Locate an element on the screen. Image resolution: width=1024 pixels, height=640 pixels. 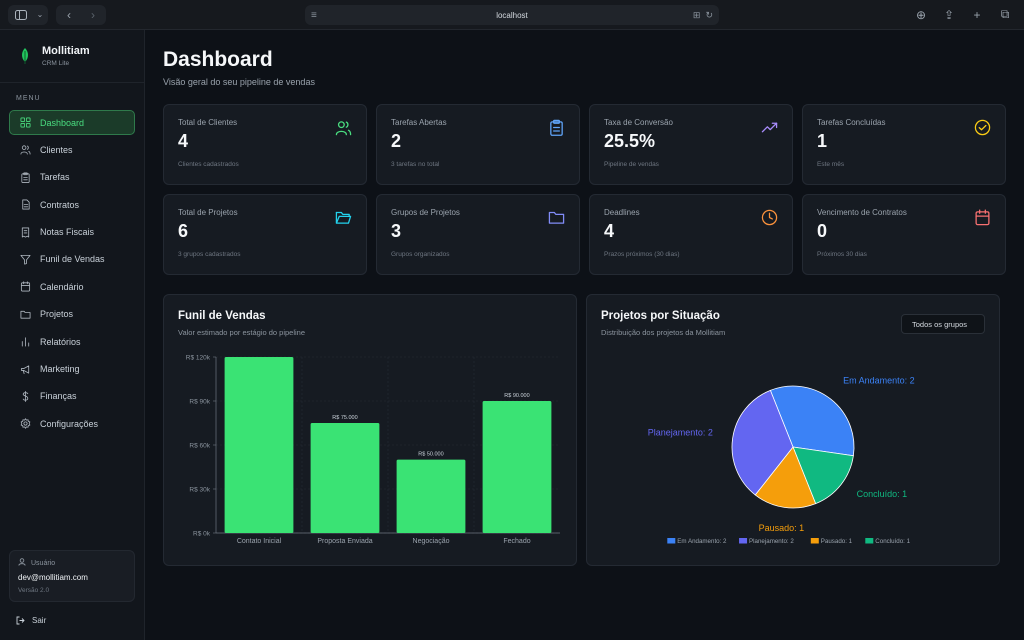
sidebar-item-dashboard: Dashboard is located at coordinates (72, 122).